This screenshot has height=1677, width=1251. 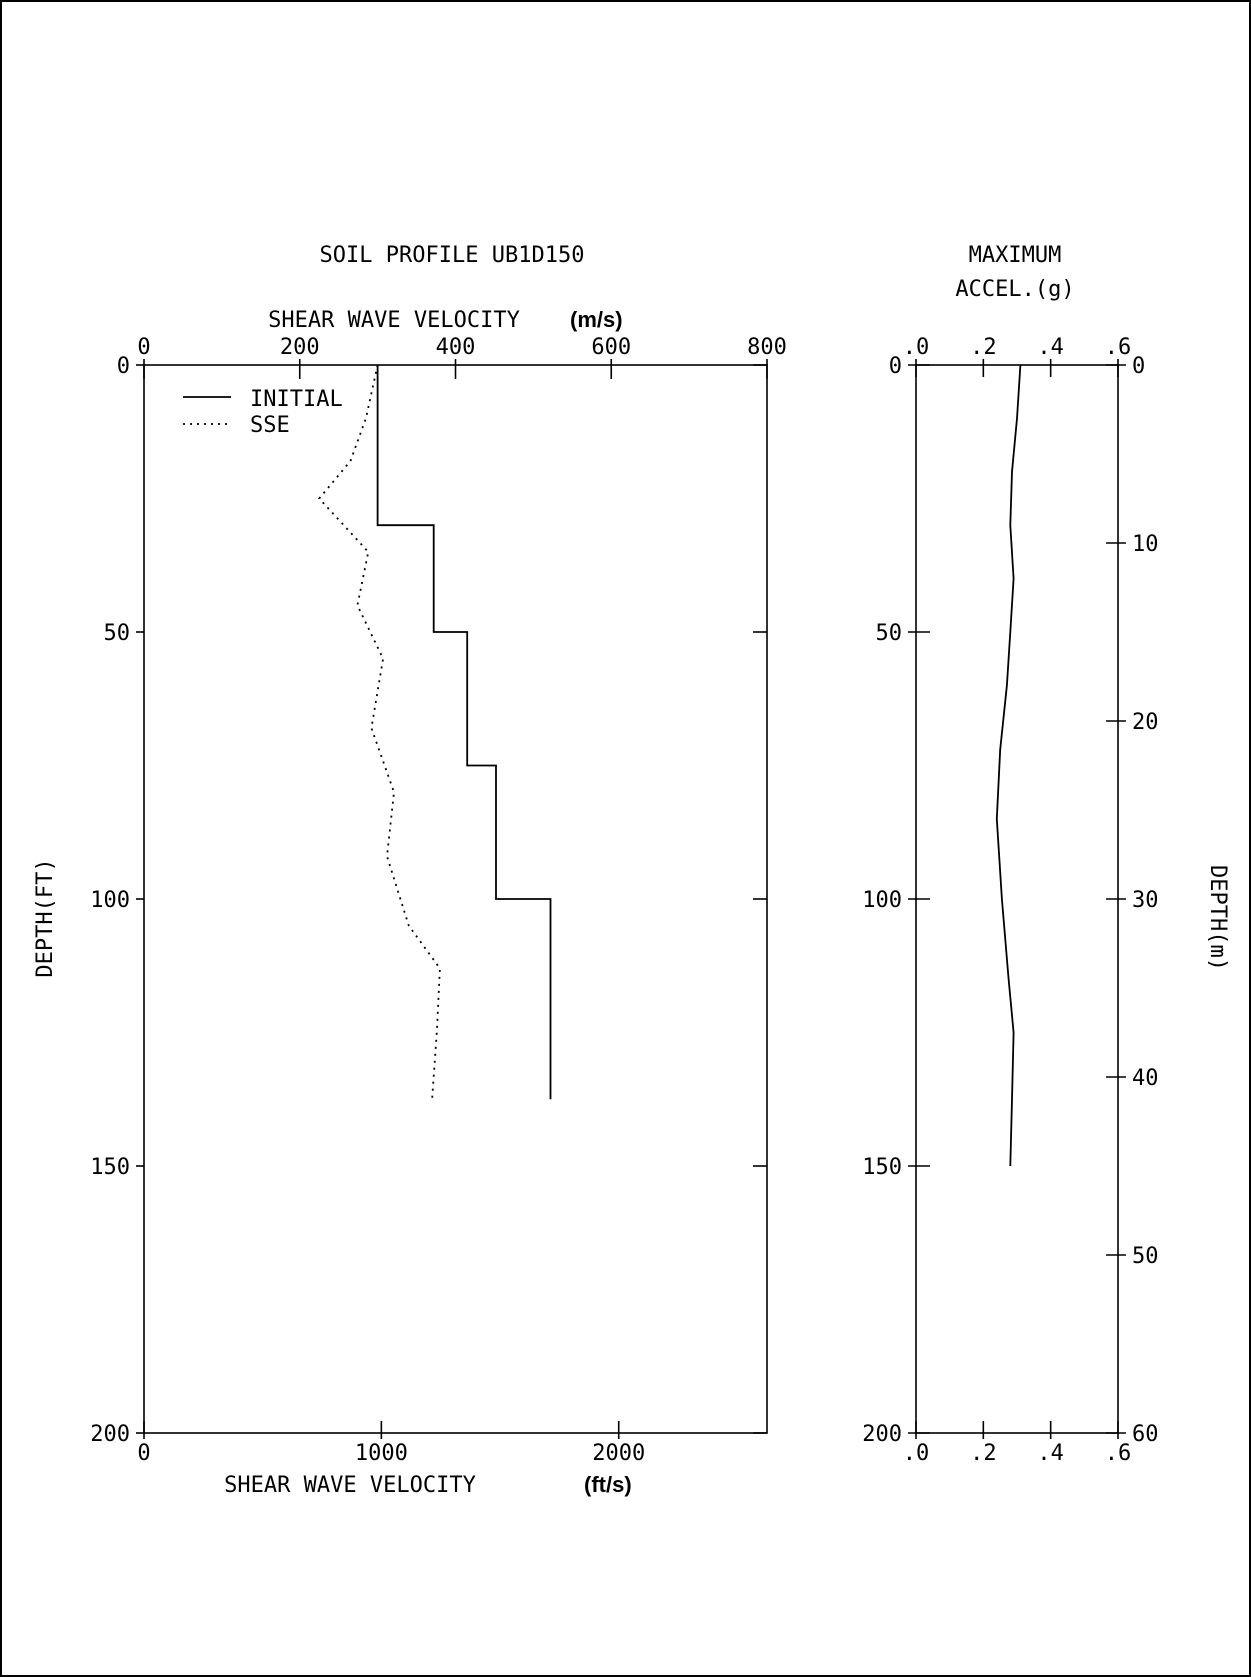 I want to click on accel-bottom-tick-label: .0, so click(x=916, y=1453).